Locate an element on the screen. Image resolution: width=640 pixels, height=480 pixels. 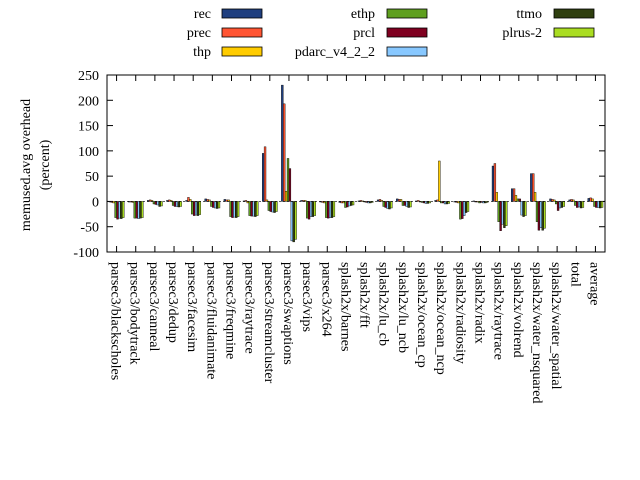
legend-item-prec: prec is located at coordinates (225, 33).